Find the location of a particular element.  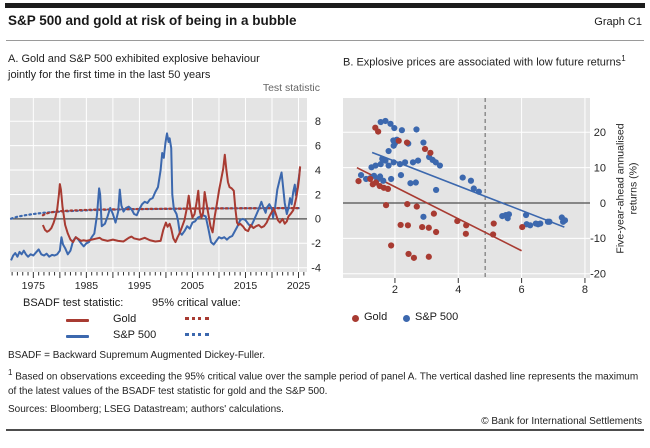

bottom-rule-bar is located at coordinates (325, 430).